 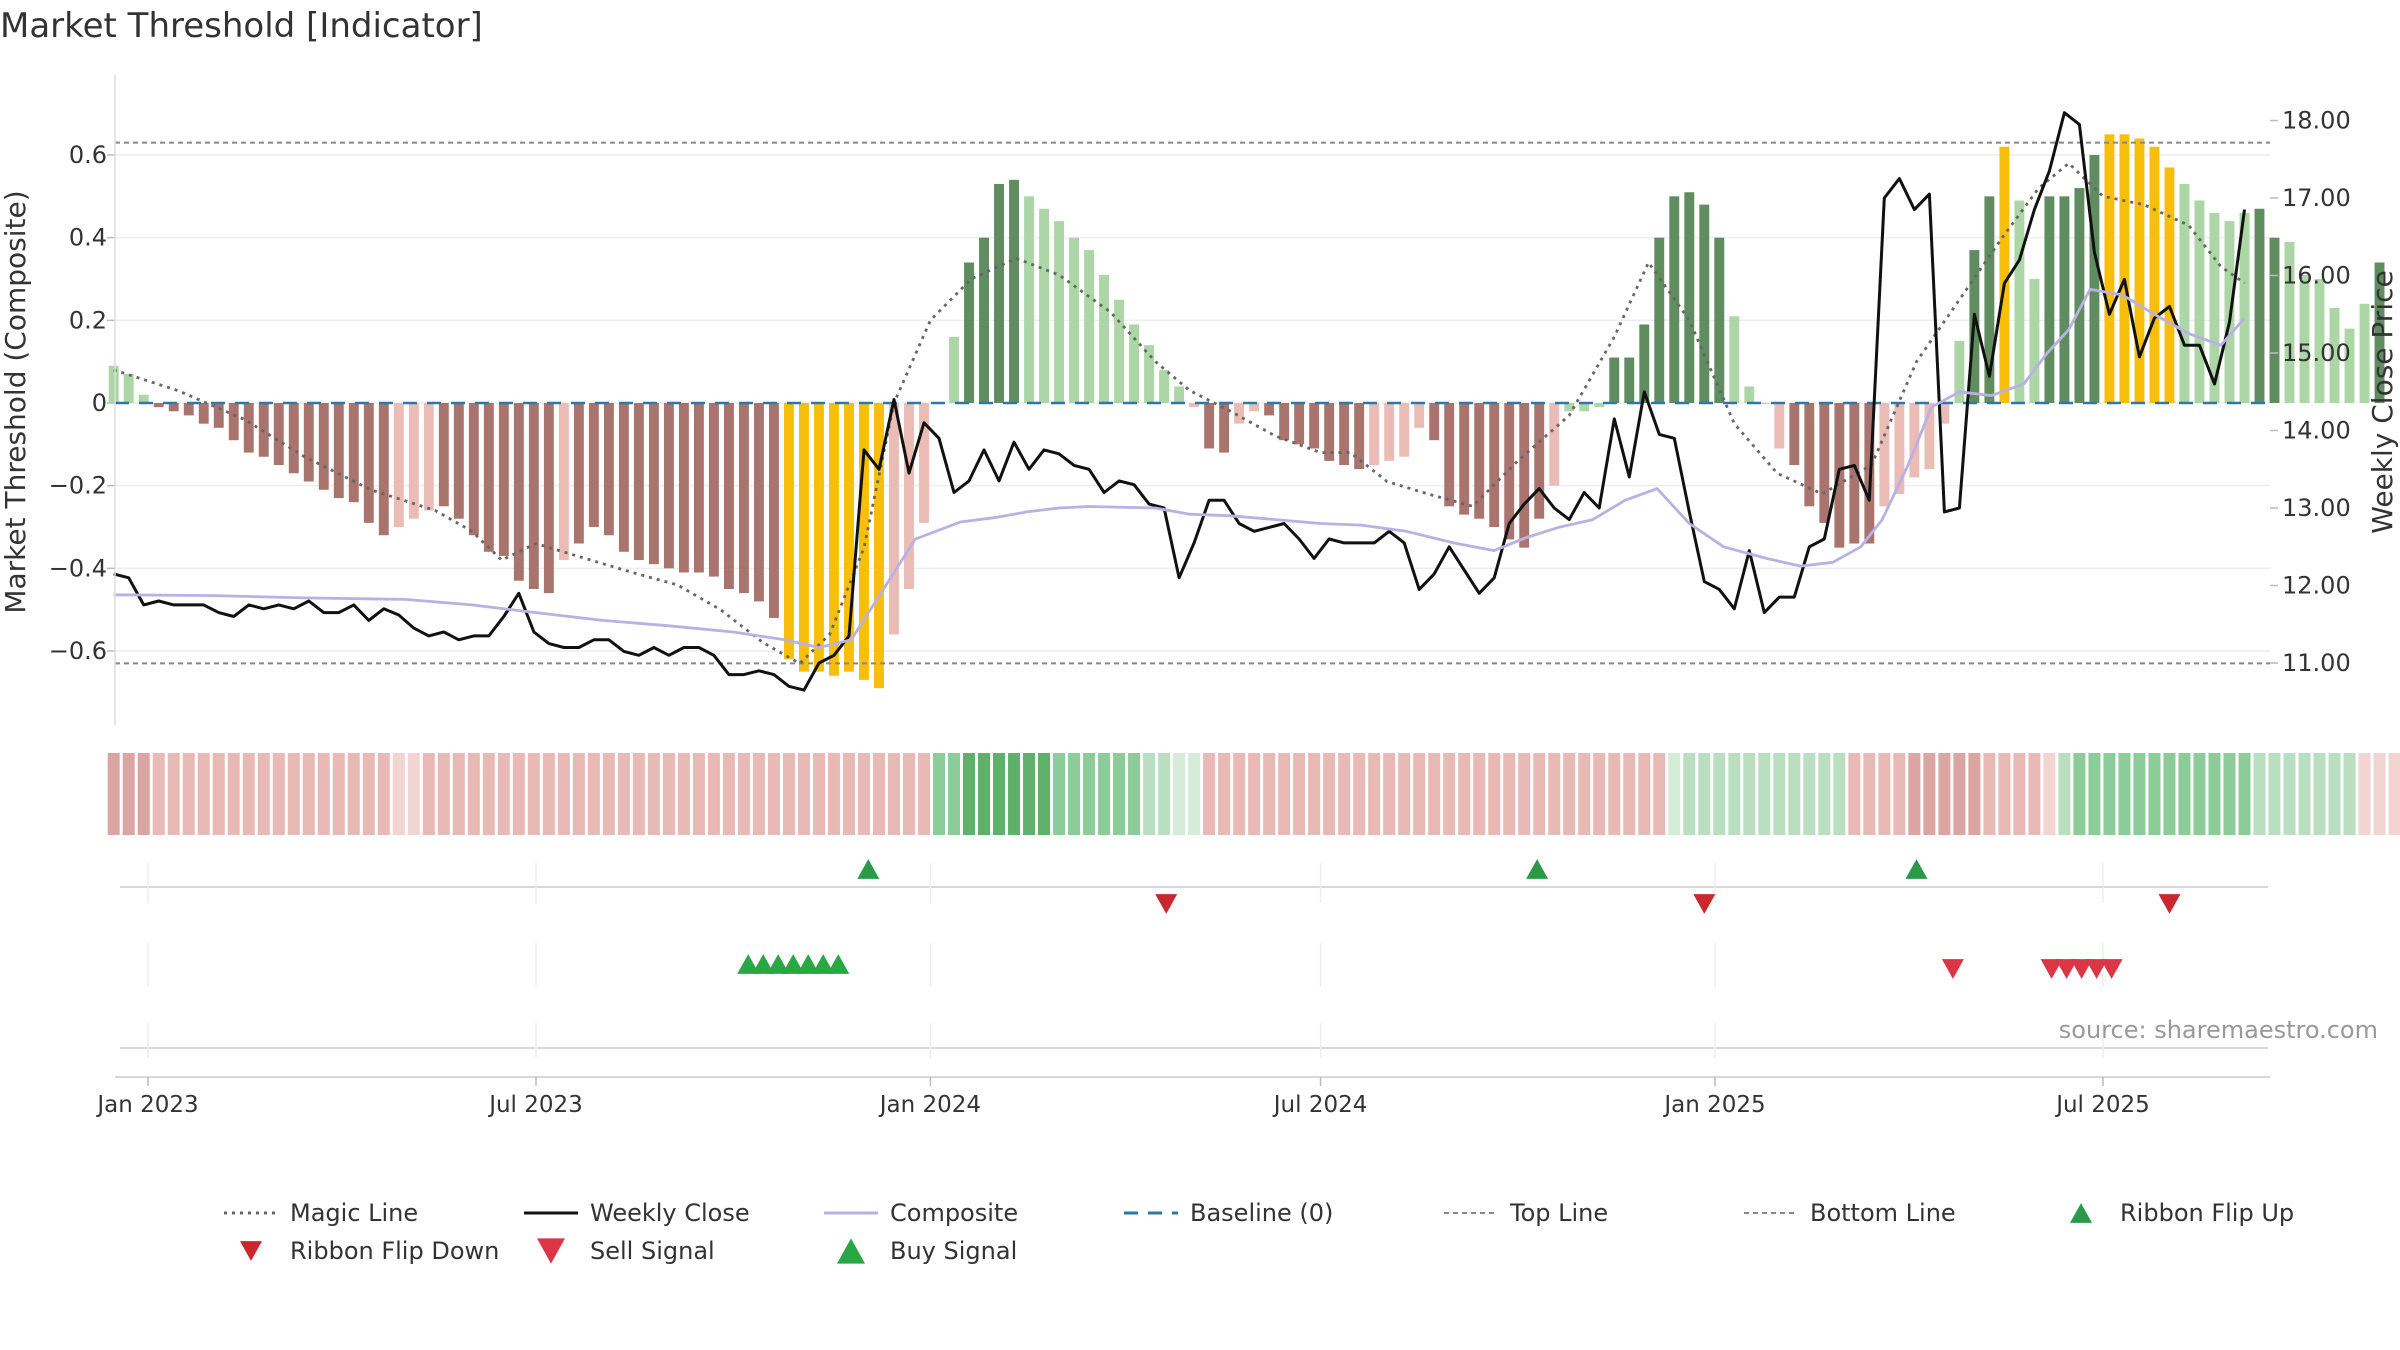 I want to click on x-tick-label: Jan 2025, so click(x=1713, y=1105).